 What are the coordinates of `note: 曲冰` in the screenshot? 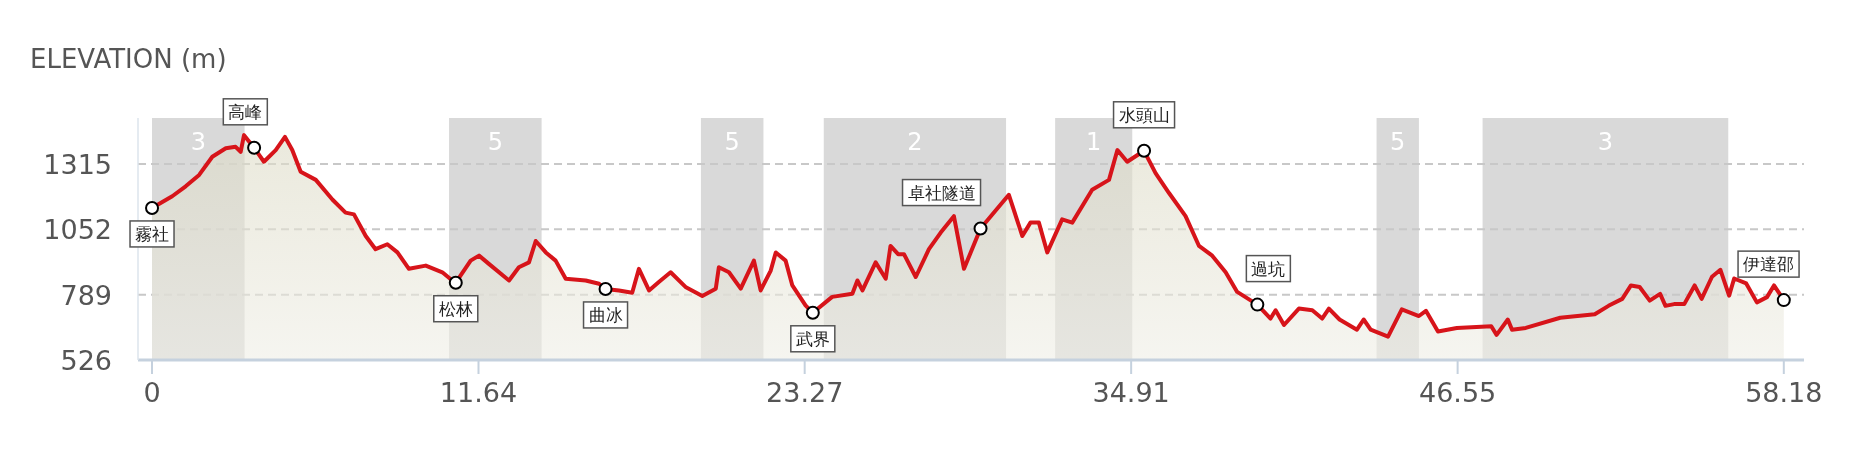 It's located at (605, 305).